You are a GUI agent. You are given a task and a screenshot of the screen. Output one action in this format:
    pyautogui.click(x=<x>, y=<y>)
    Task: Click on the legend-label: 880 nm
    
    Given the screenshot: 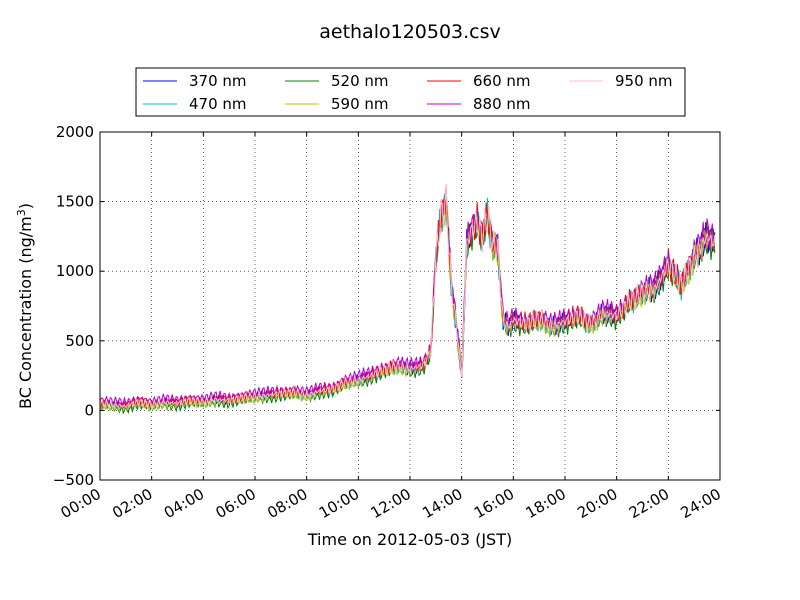 What is the action you would take?
    pyautogui.click(x=502, y=104)
    